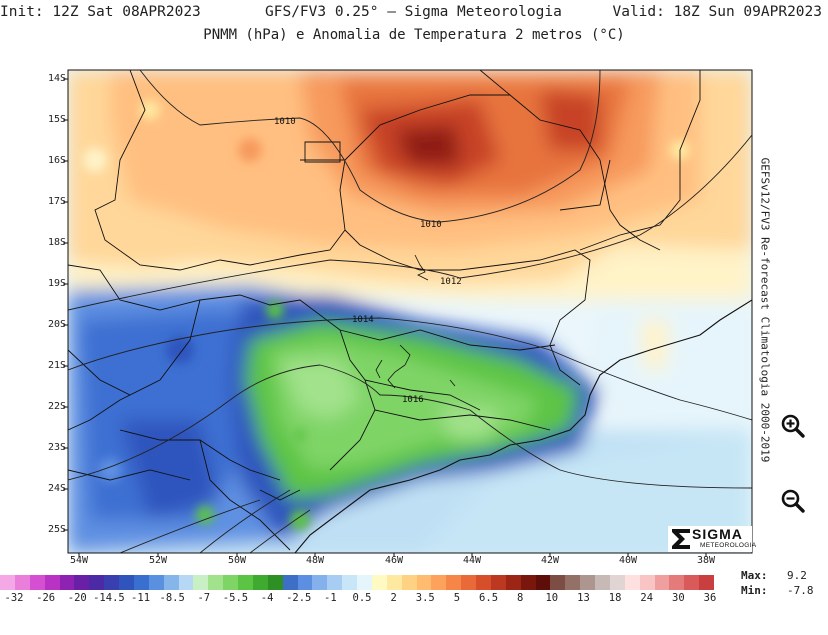 Image resolution: width=828 pixels, height=635 pixels. What do you see at coordinates (77, 598) in the screenshot?
I see `color-scale-tick: -20` at bounding box center [77, 598].